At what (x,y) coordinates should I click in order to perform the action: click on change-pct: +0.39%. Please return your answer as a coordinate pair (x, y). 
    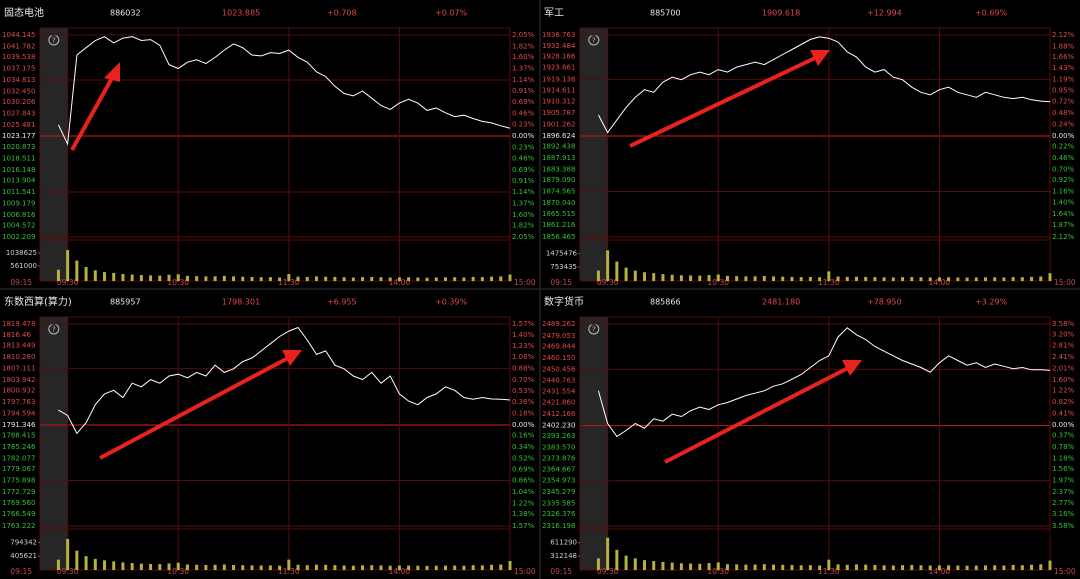
    Looking at the image, I should click on (451, 302).